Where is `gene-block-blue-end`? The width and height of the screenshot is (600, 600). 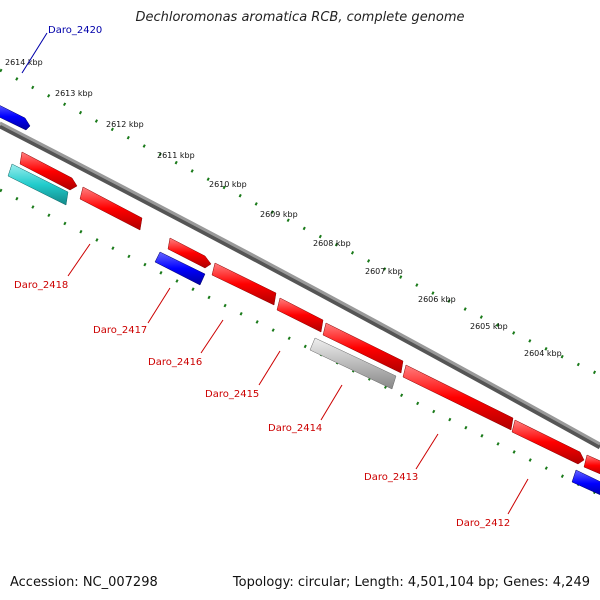 gene-block-blue-end is located at coordinates (585, 483).